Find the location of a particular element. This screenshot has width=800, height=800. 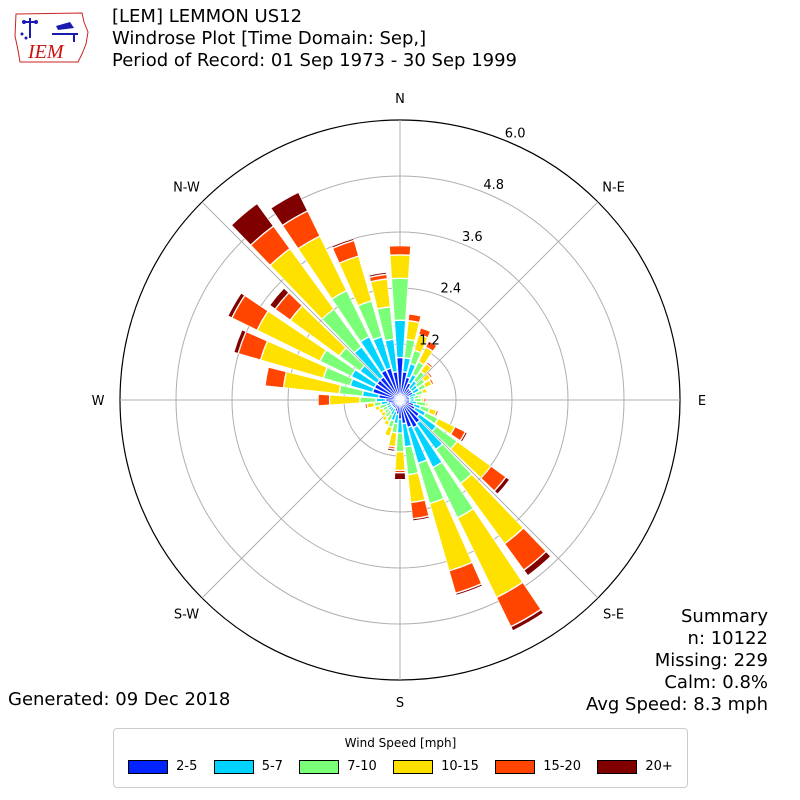

radial-tick-label: 1.2 is located at coordinates (429, 340).